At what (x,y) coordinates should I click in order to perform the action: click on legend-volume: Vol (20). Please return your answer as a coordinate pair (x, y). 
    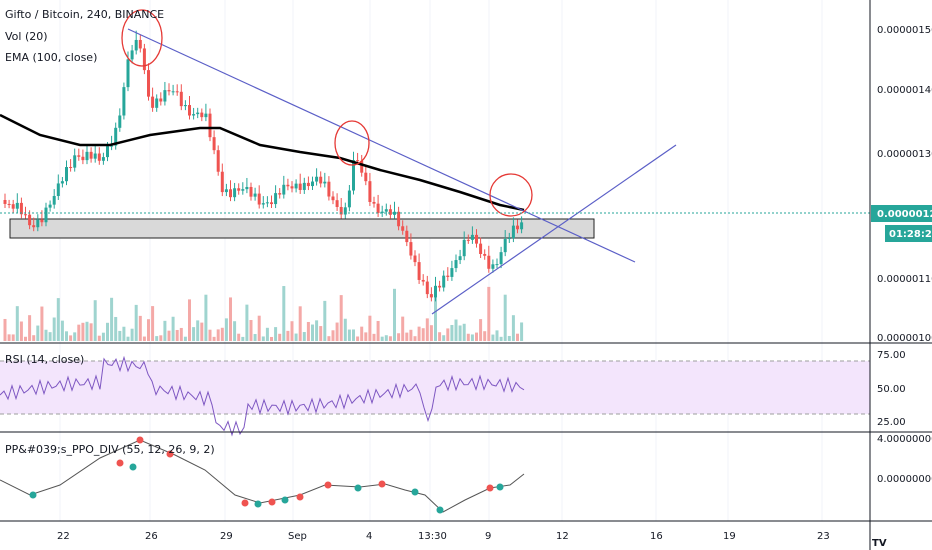
    Looking at the image, I should click on (26, 36).